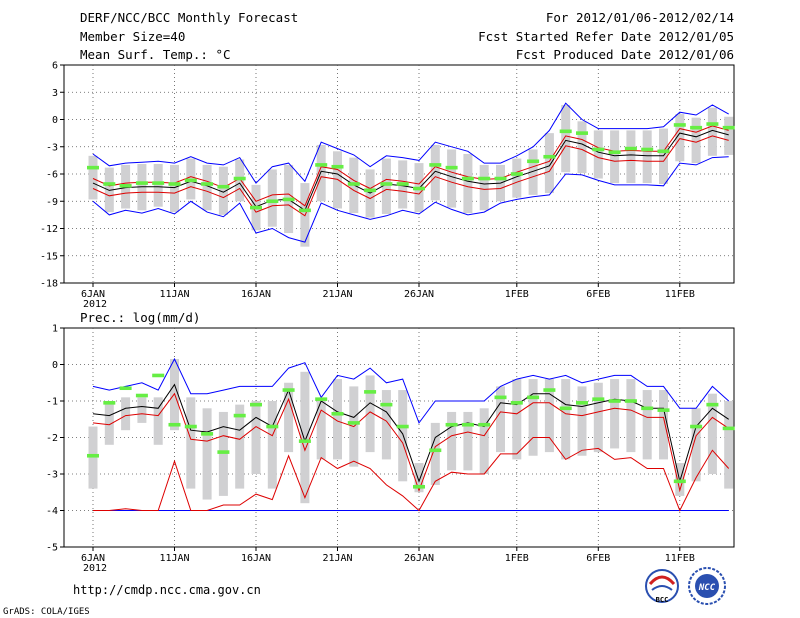 This screenshot has width=800, height=618. I want to click on temp-xtick-label: 26JAN, so click(419, 294).